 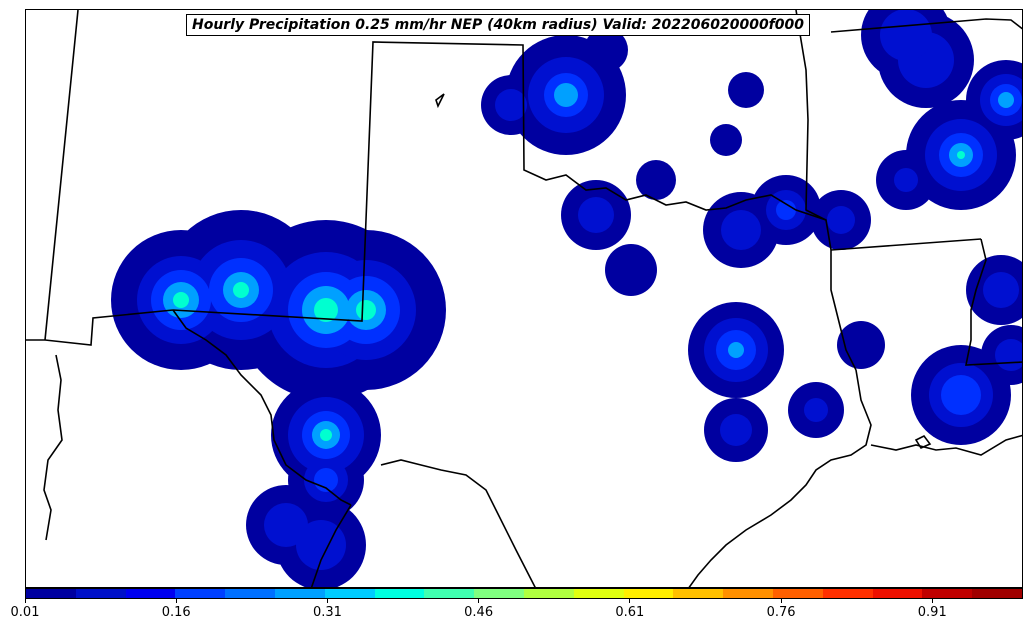 What do you see at coordinates (176, 609) in the screenshot?
I see `colorbar-tick-label: 0.16` at bounding box center [176, 609].